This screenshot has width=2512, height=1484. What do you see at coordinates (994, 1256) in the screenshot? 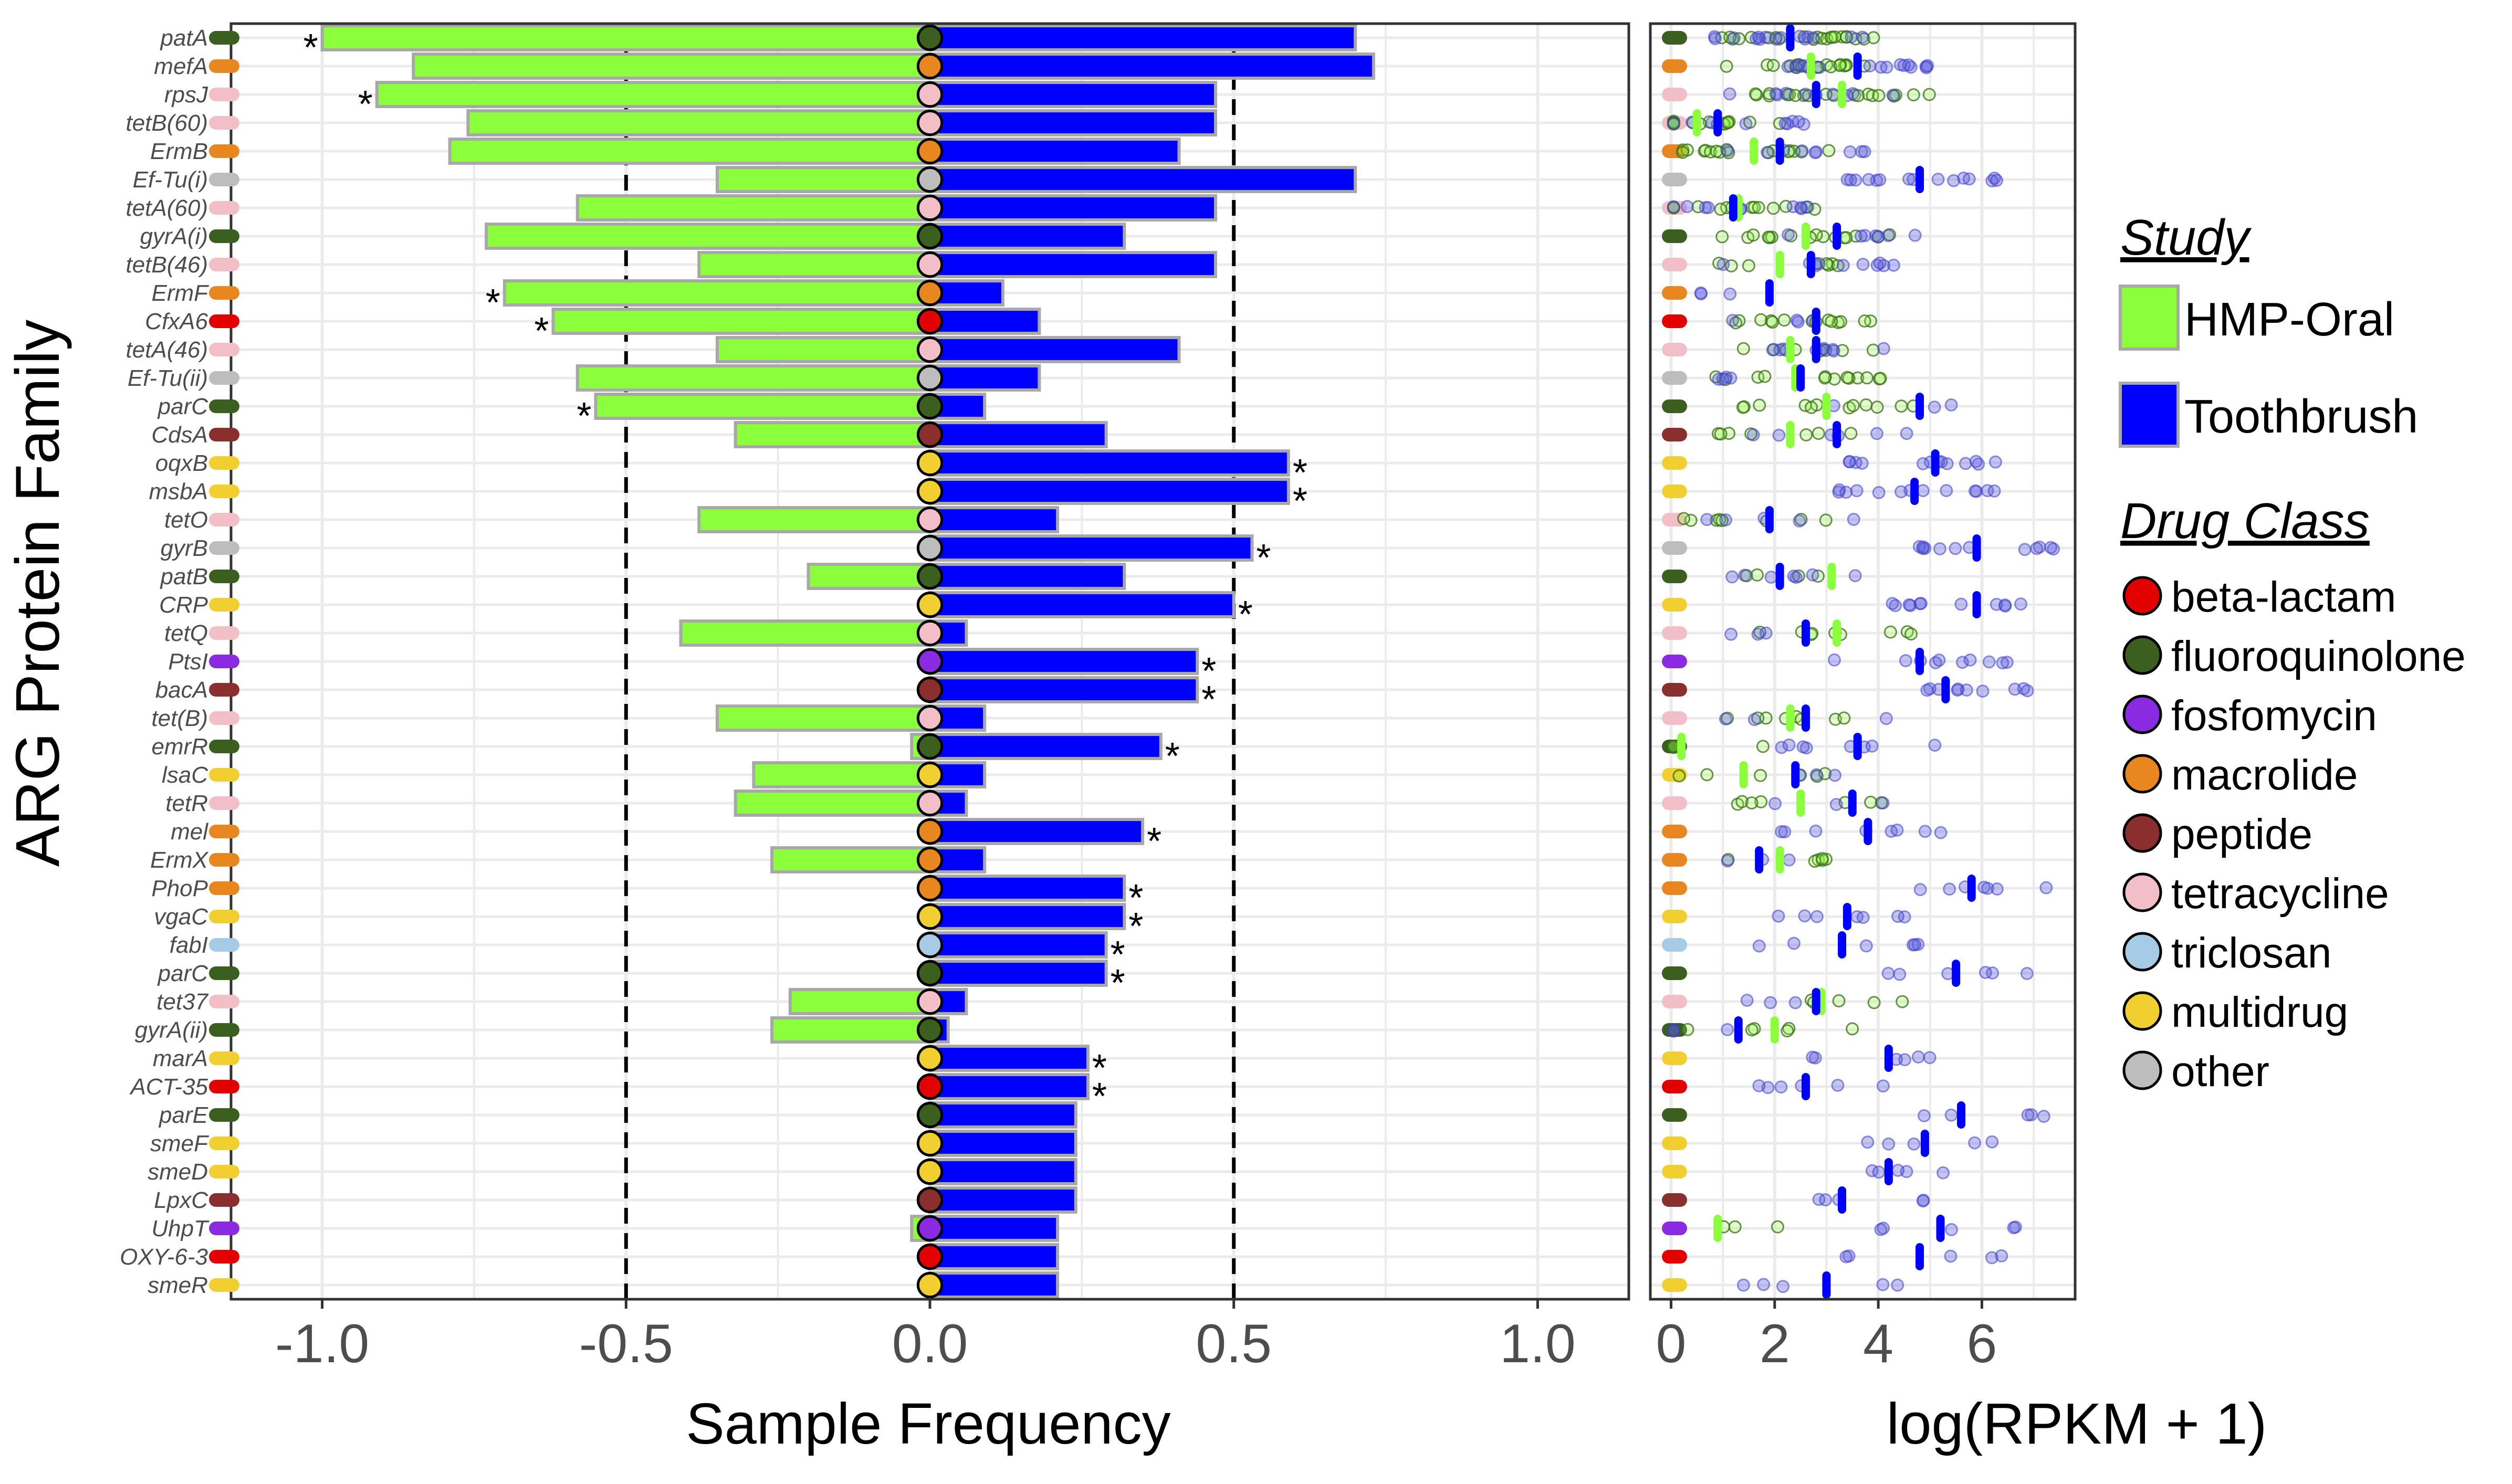
I see `bar-toothbrush` at bounding box center [994, 1256].